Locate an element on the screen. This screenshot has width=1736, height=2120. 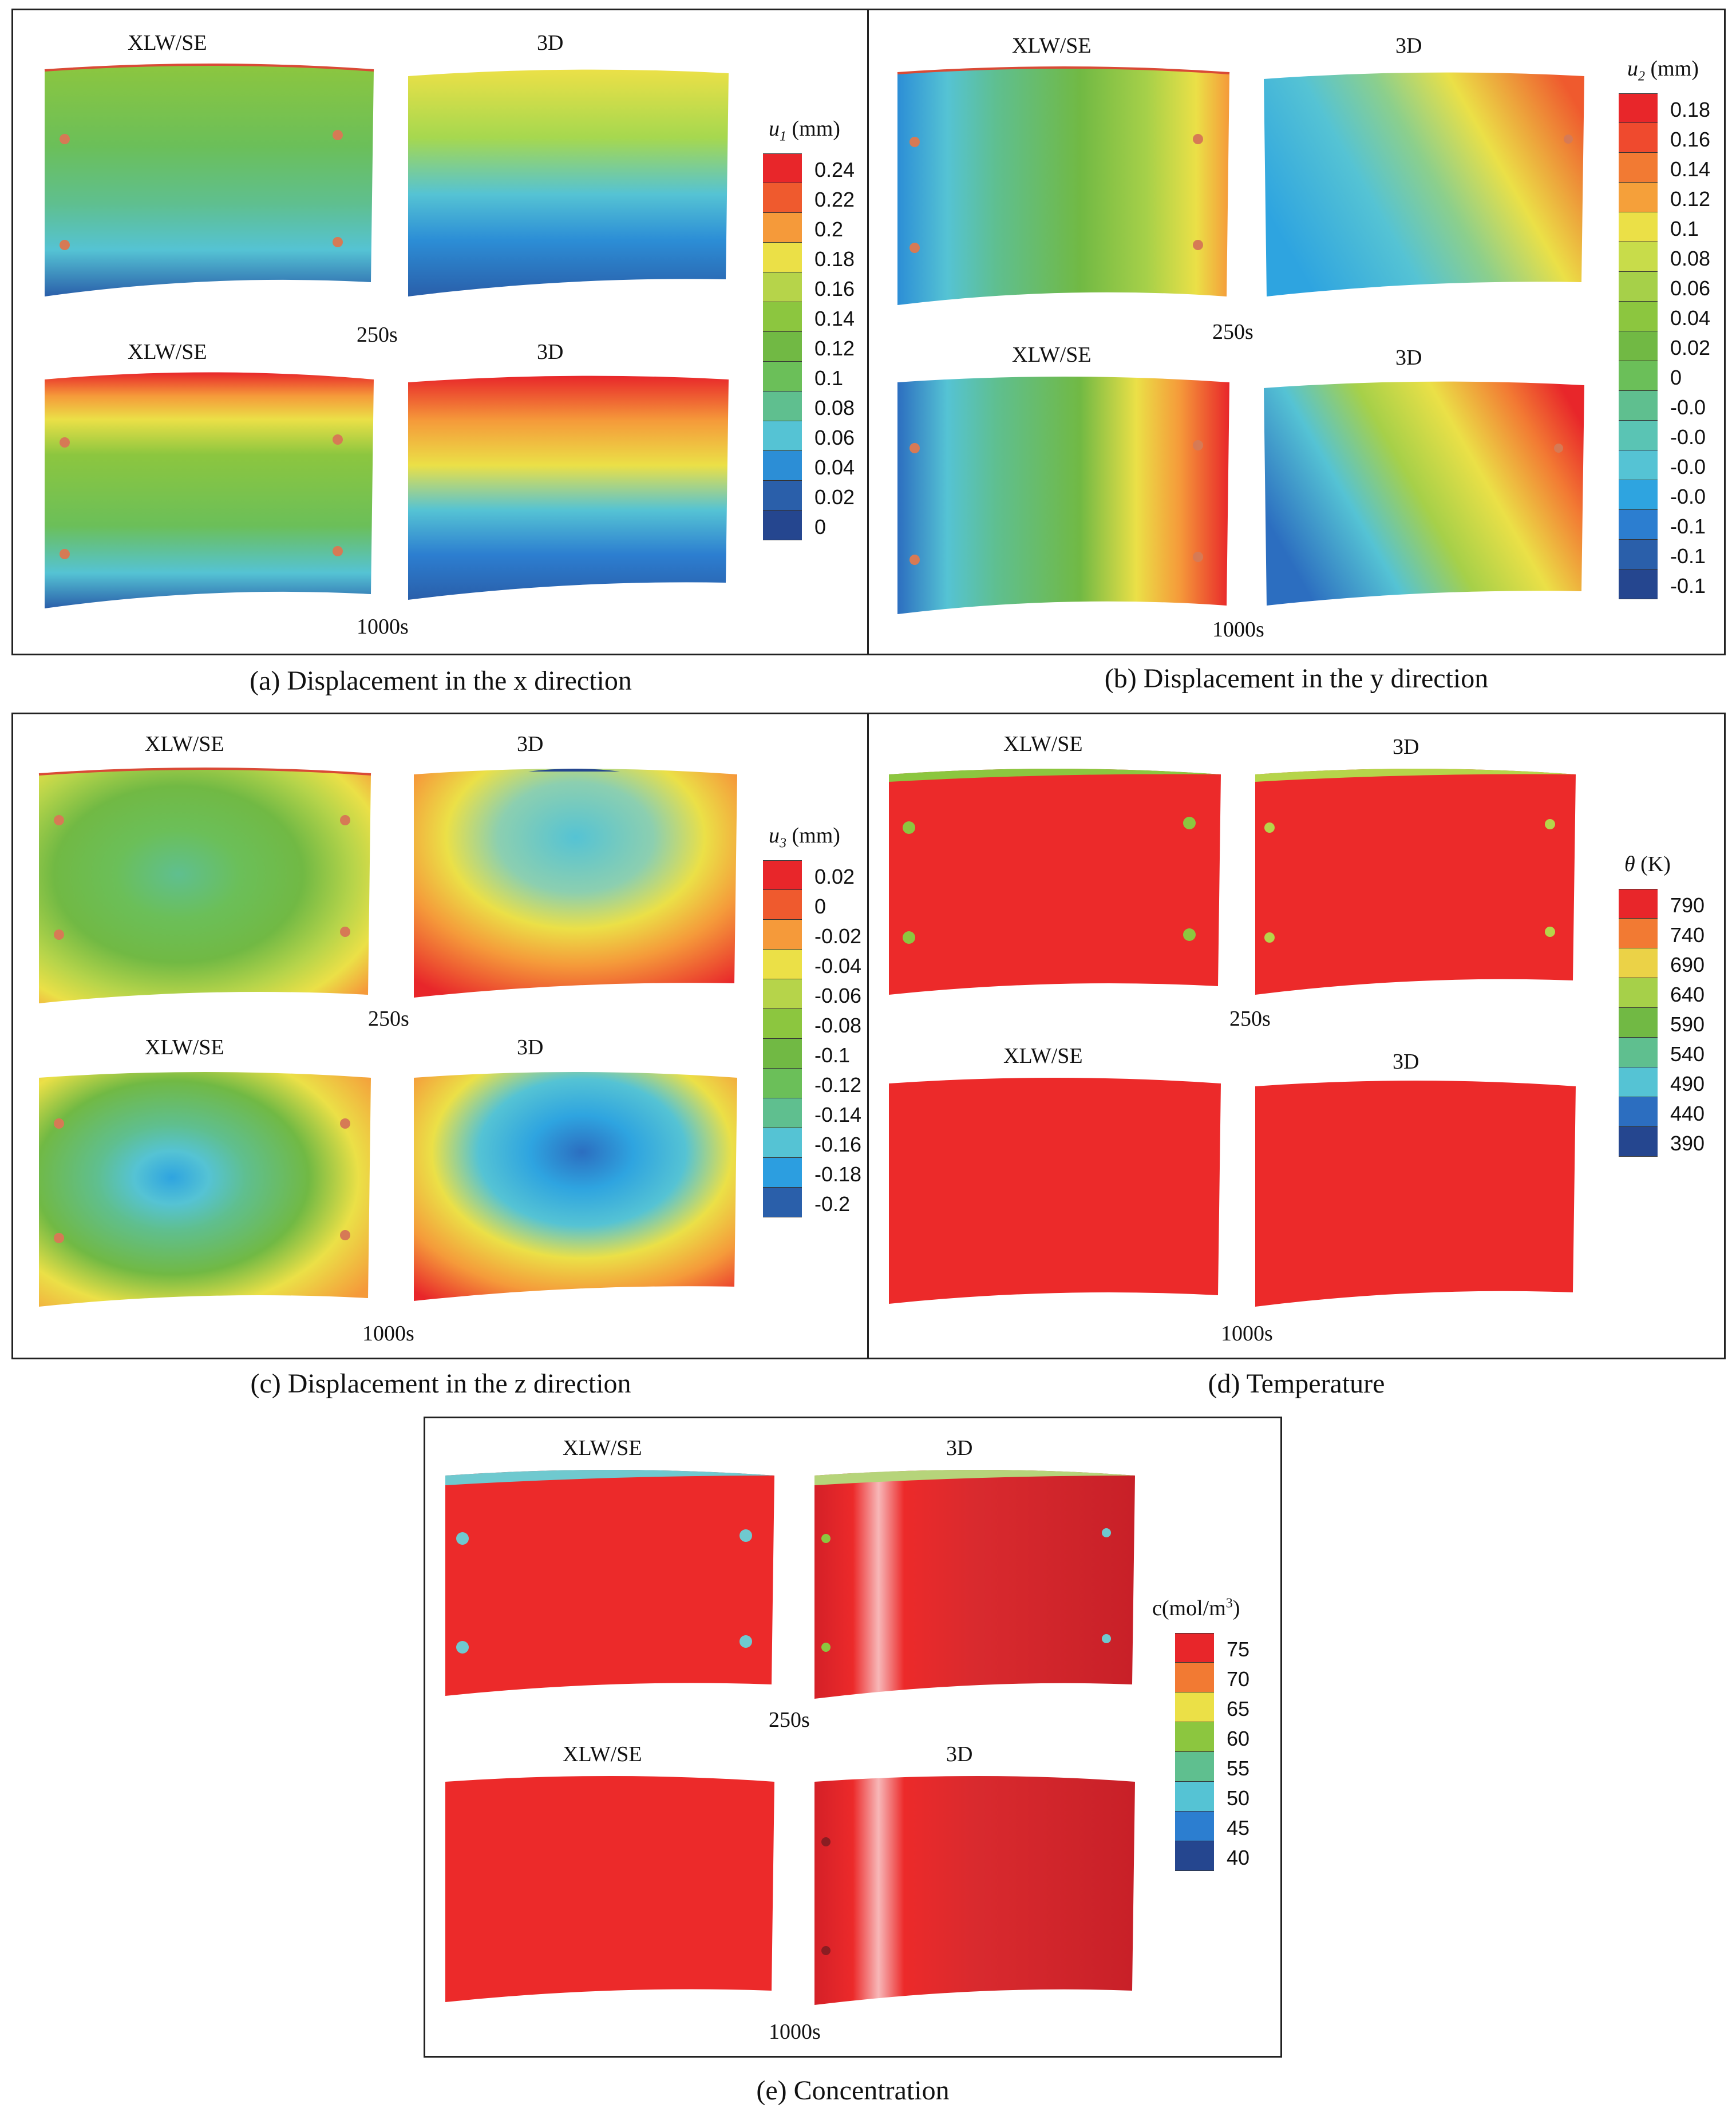
legend-subscript: 1 is located at coordinates (783, 137).